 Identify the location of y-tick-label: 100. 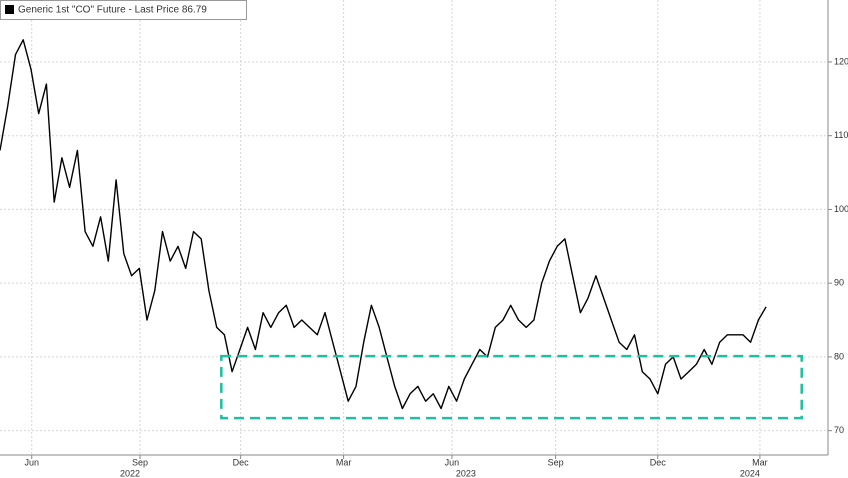
(841, 209).